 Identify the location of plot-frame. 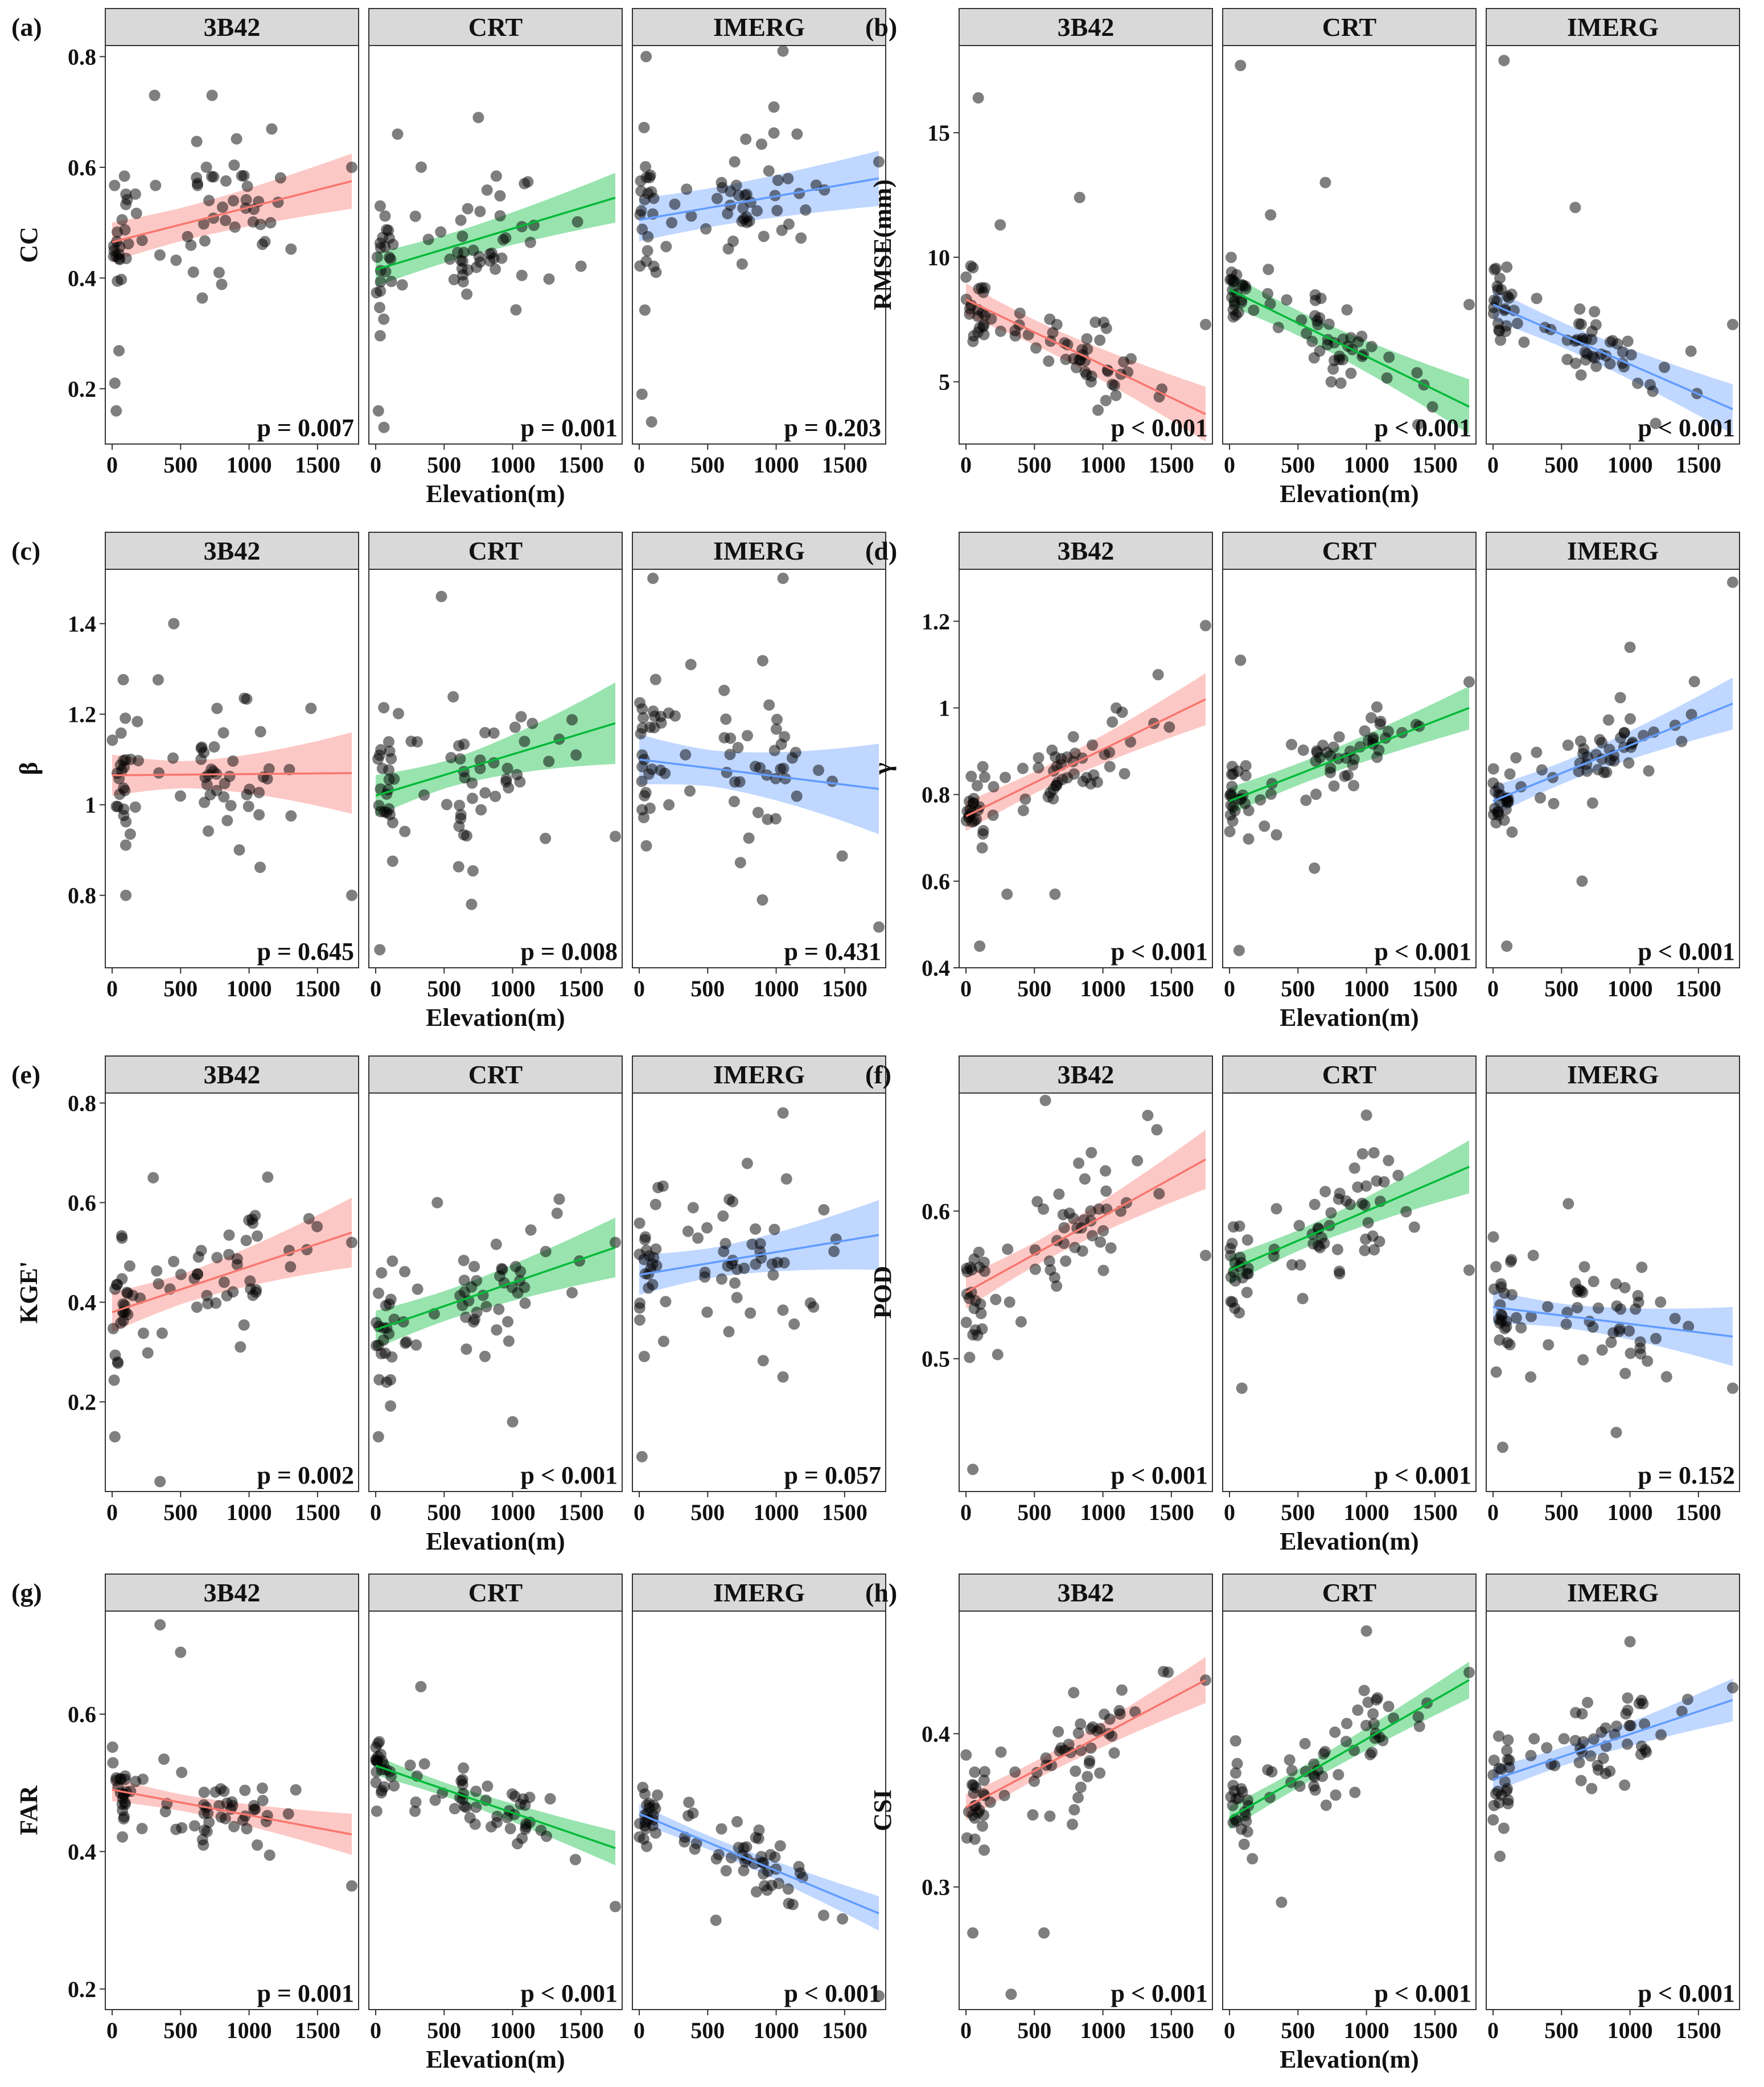
(1613, 1292).